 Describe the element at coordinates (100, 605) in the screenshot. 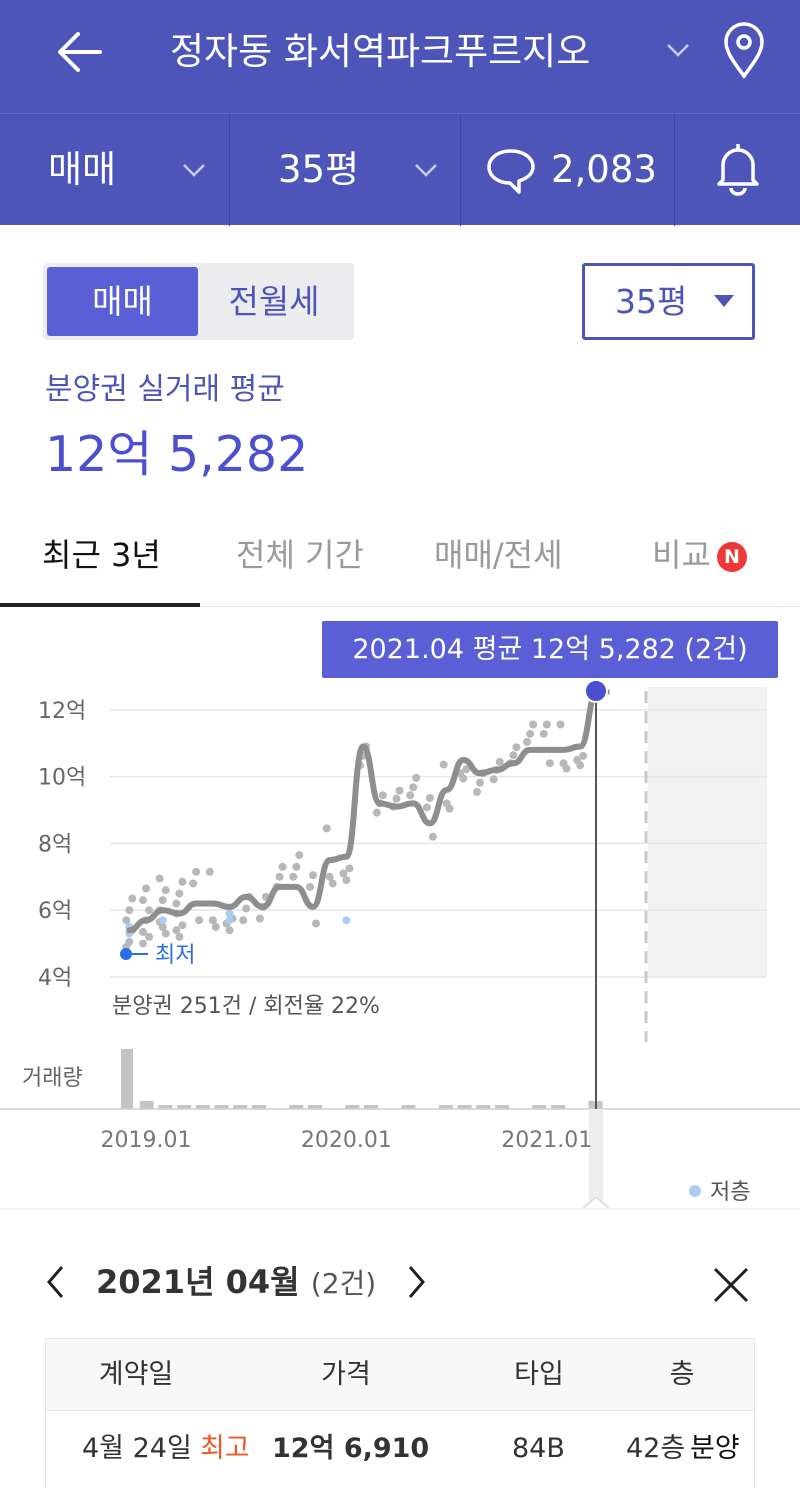

I see `active-tab-indicator` at that location.